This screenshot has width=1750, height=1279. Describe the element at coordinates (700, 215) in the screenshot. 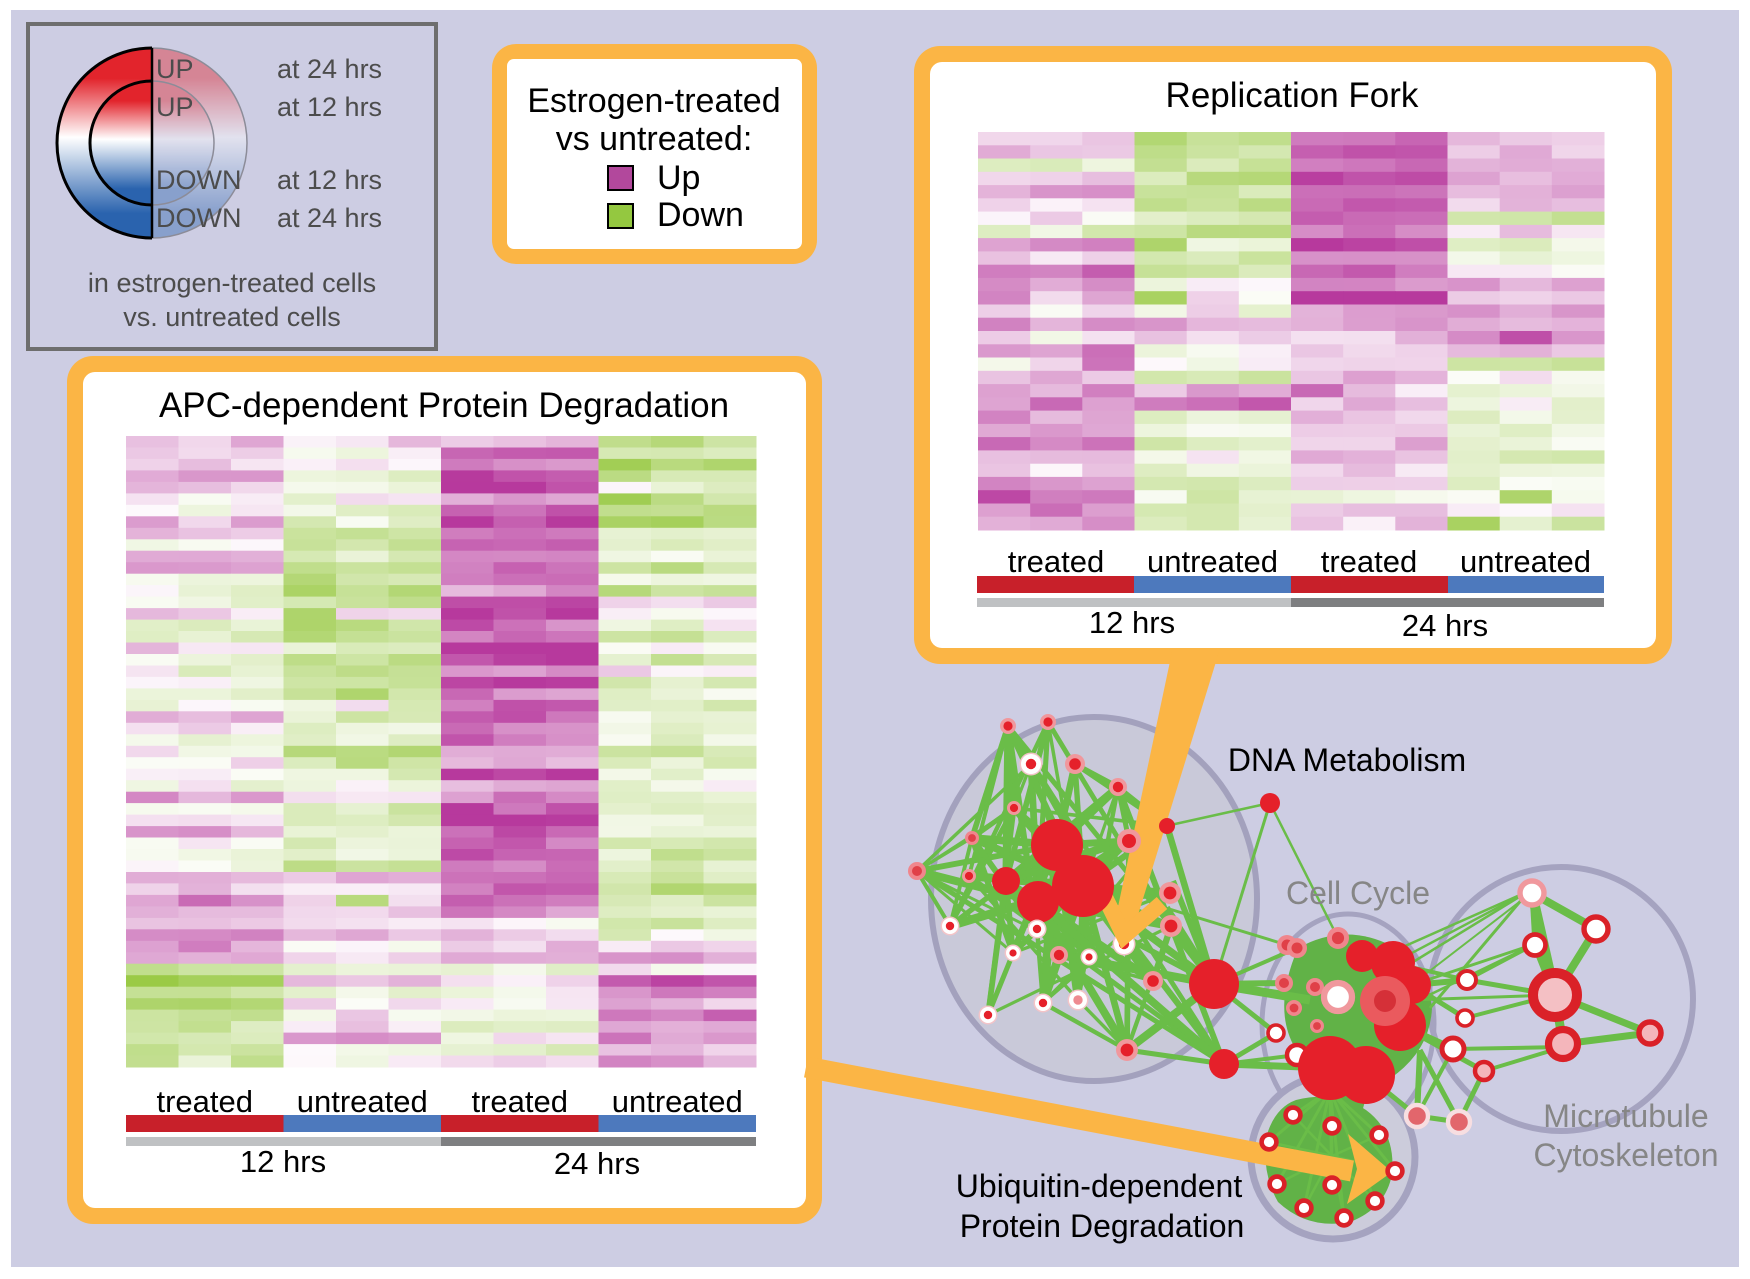

I see `svg-text: Down` at that location.